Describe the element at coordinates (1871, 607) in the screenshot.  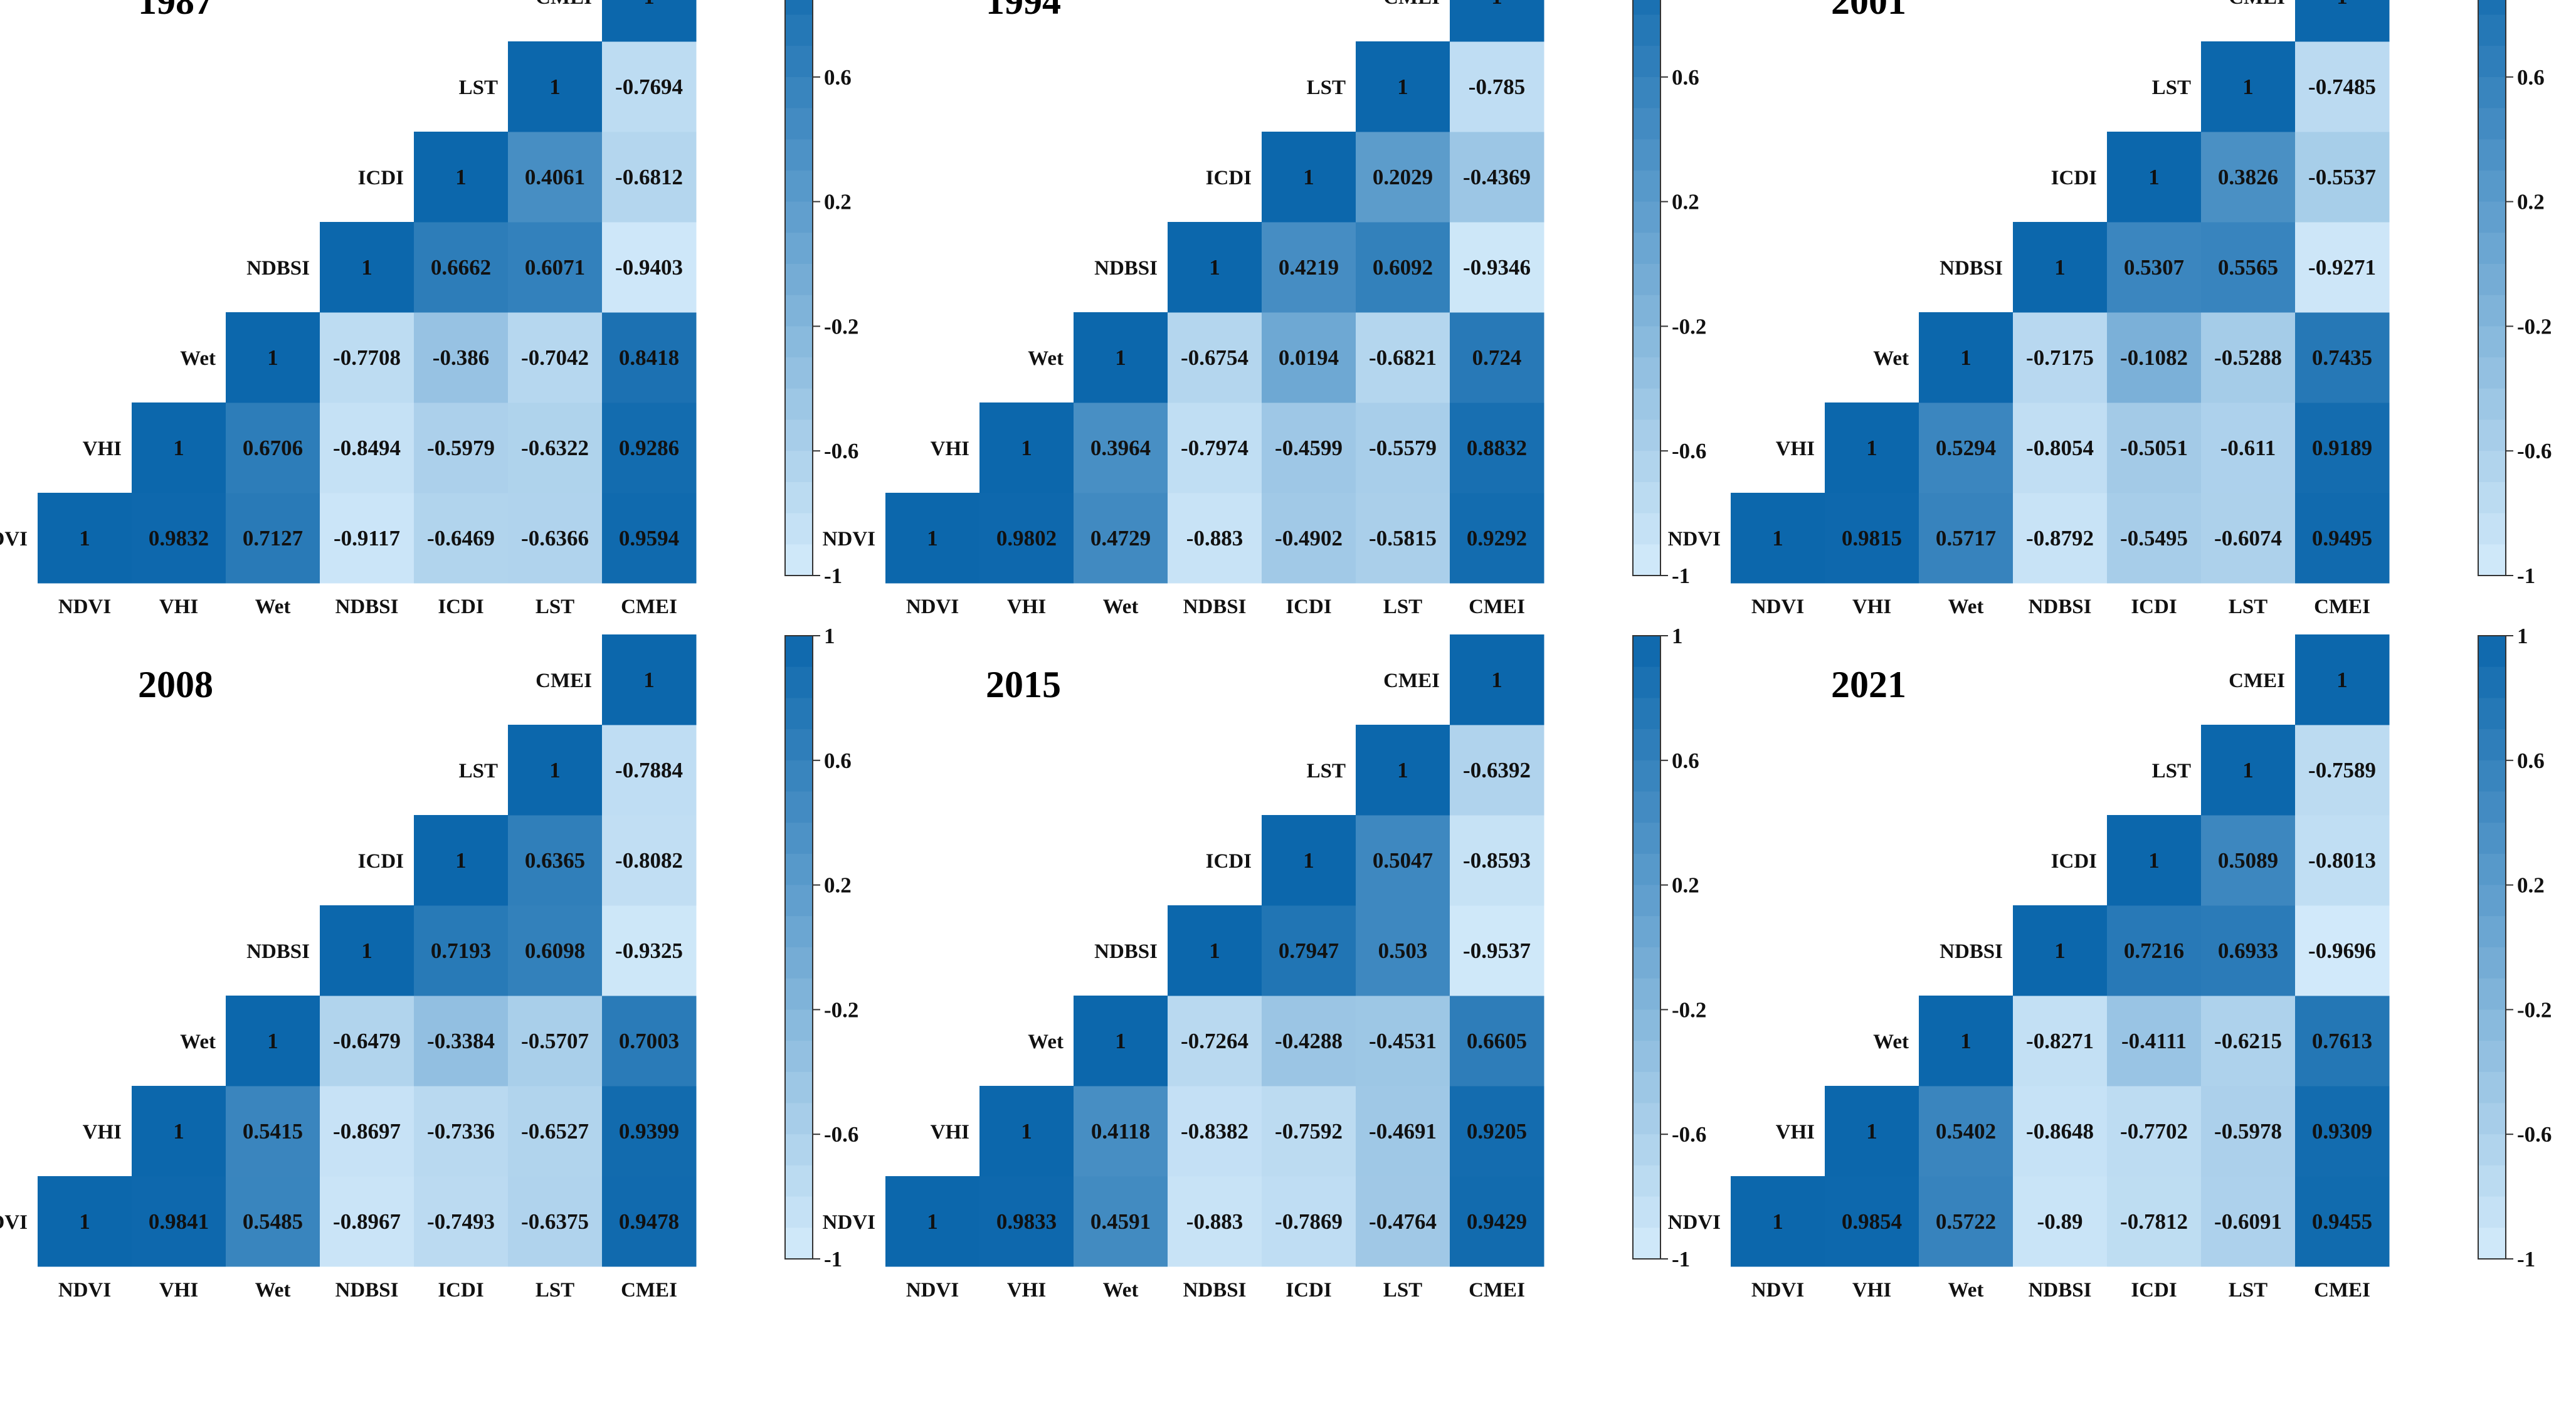
I see `column-label-vhi: VHI` at that location.